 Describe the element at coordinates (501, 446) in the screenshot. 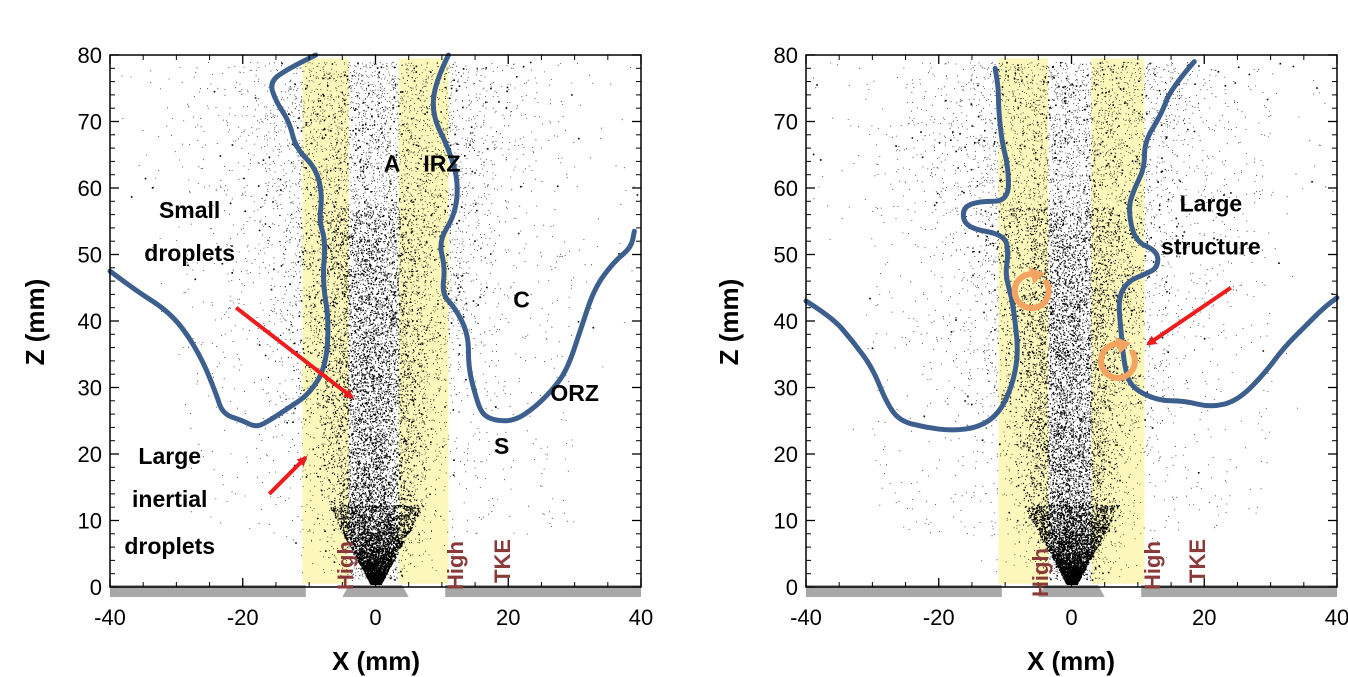

I see `annotation-label: S` at that location.